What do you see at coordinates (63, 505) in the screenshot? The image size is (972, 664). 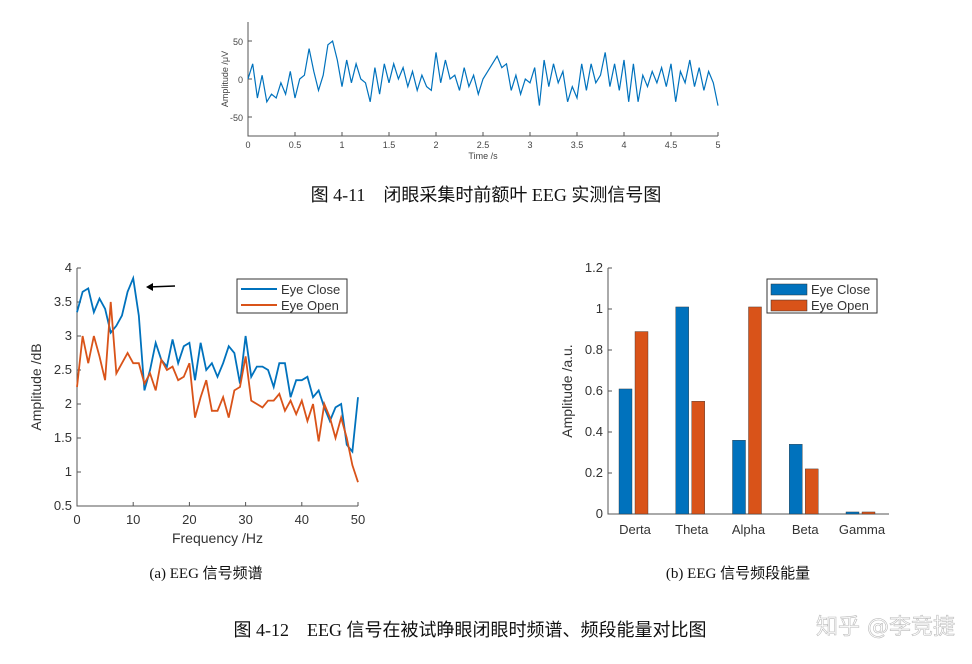 I see `y-tick-label: 0.5` at bounding box center [63, 505].